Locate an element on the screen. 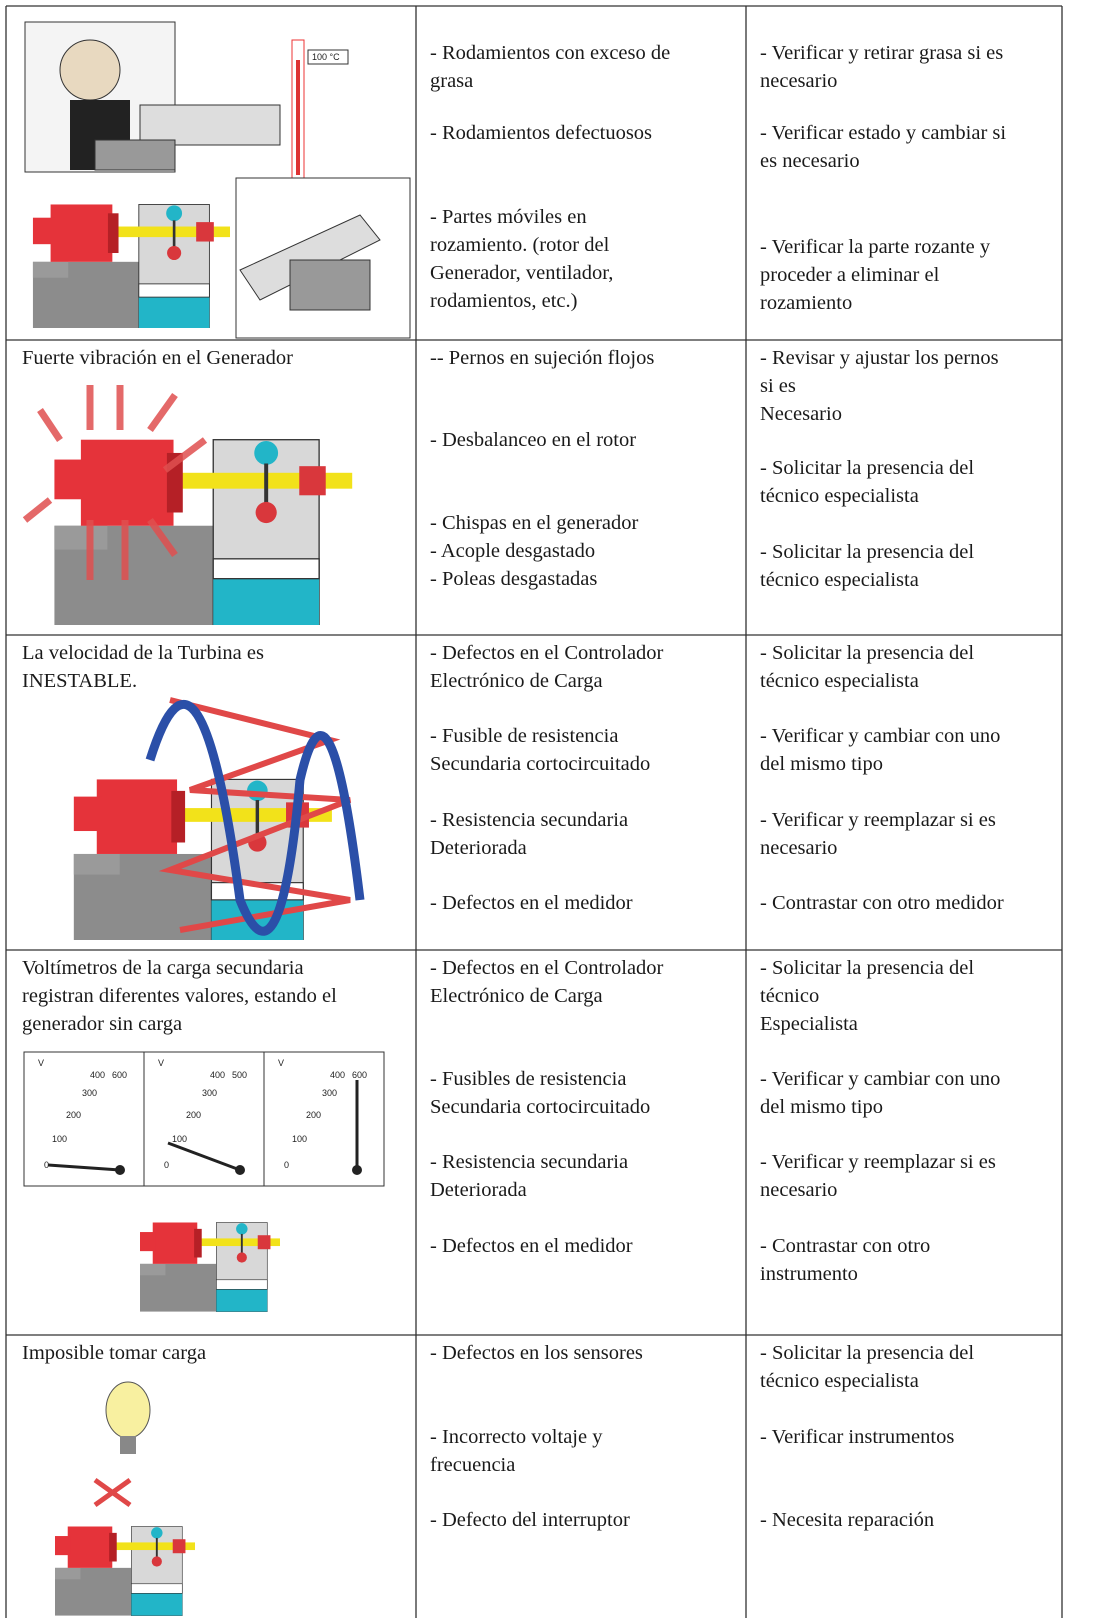 This screenshot has width=1096, height=1618. cell-text: - Contrastar con otro medidor is located at coordinates (882, 903).